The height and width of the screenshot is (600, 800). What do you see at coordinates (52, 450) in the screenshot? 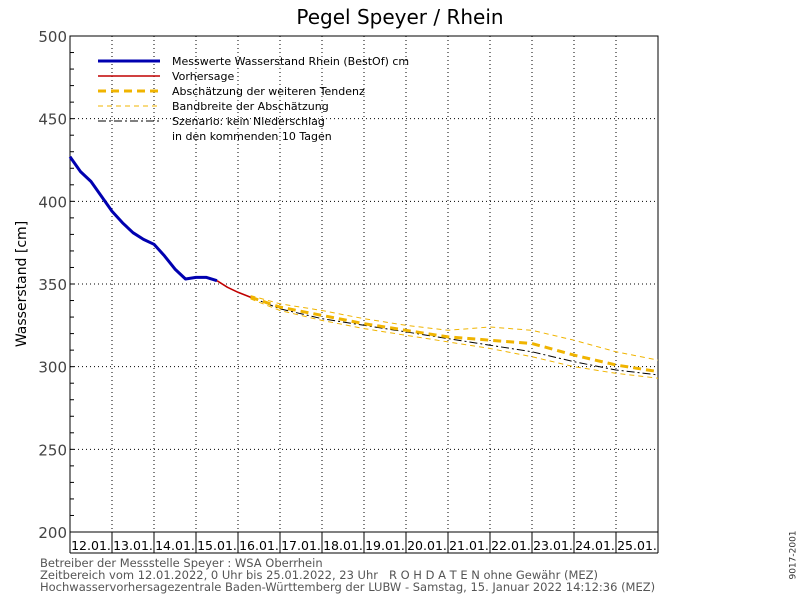
I see `y-tick-label: 250` at bounding box center [52, 450].